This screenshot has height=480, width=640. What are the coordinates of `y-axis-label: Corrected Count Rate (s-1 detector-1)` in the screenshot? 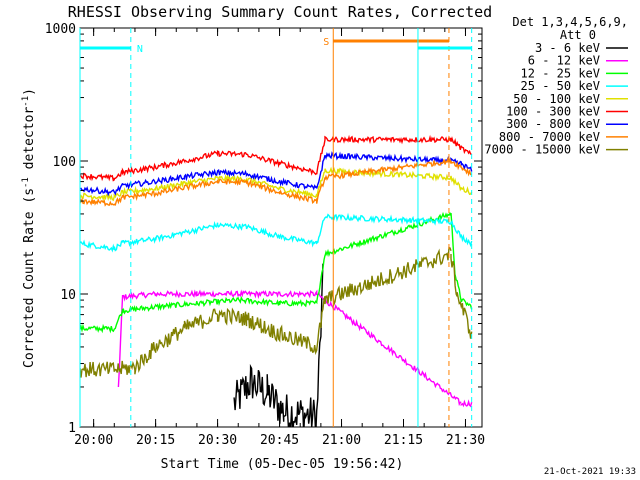 It's located at (29, 228).